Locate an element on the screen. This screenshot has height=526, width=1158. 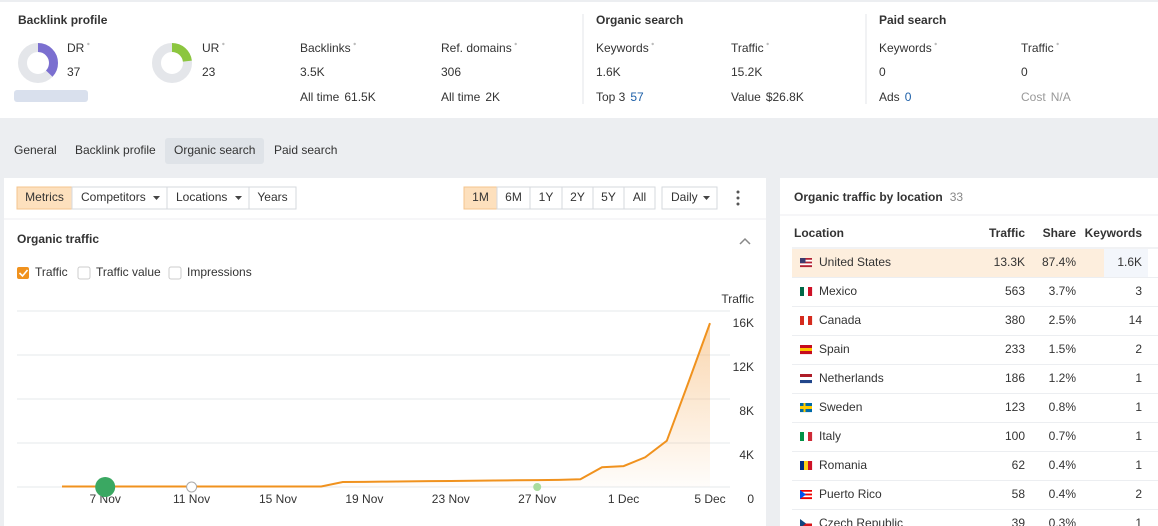
tab: Paid search is located at coordinates (305, 150).